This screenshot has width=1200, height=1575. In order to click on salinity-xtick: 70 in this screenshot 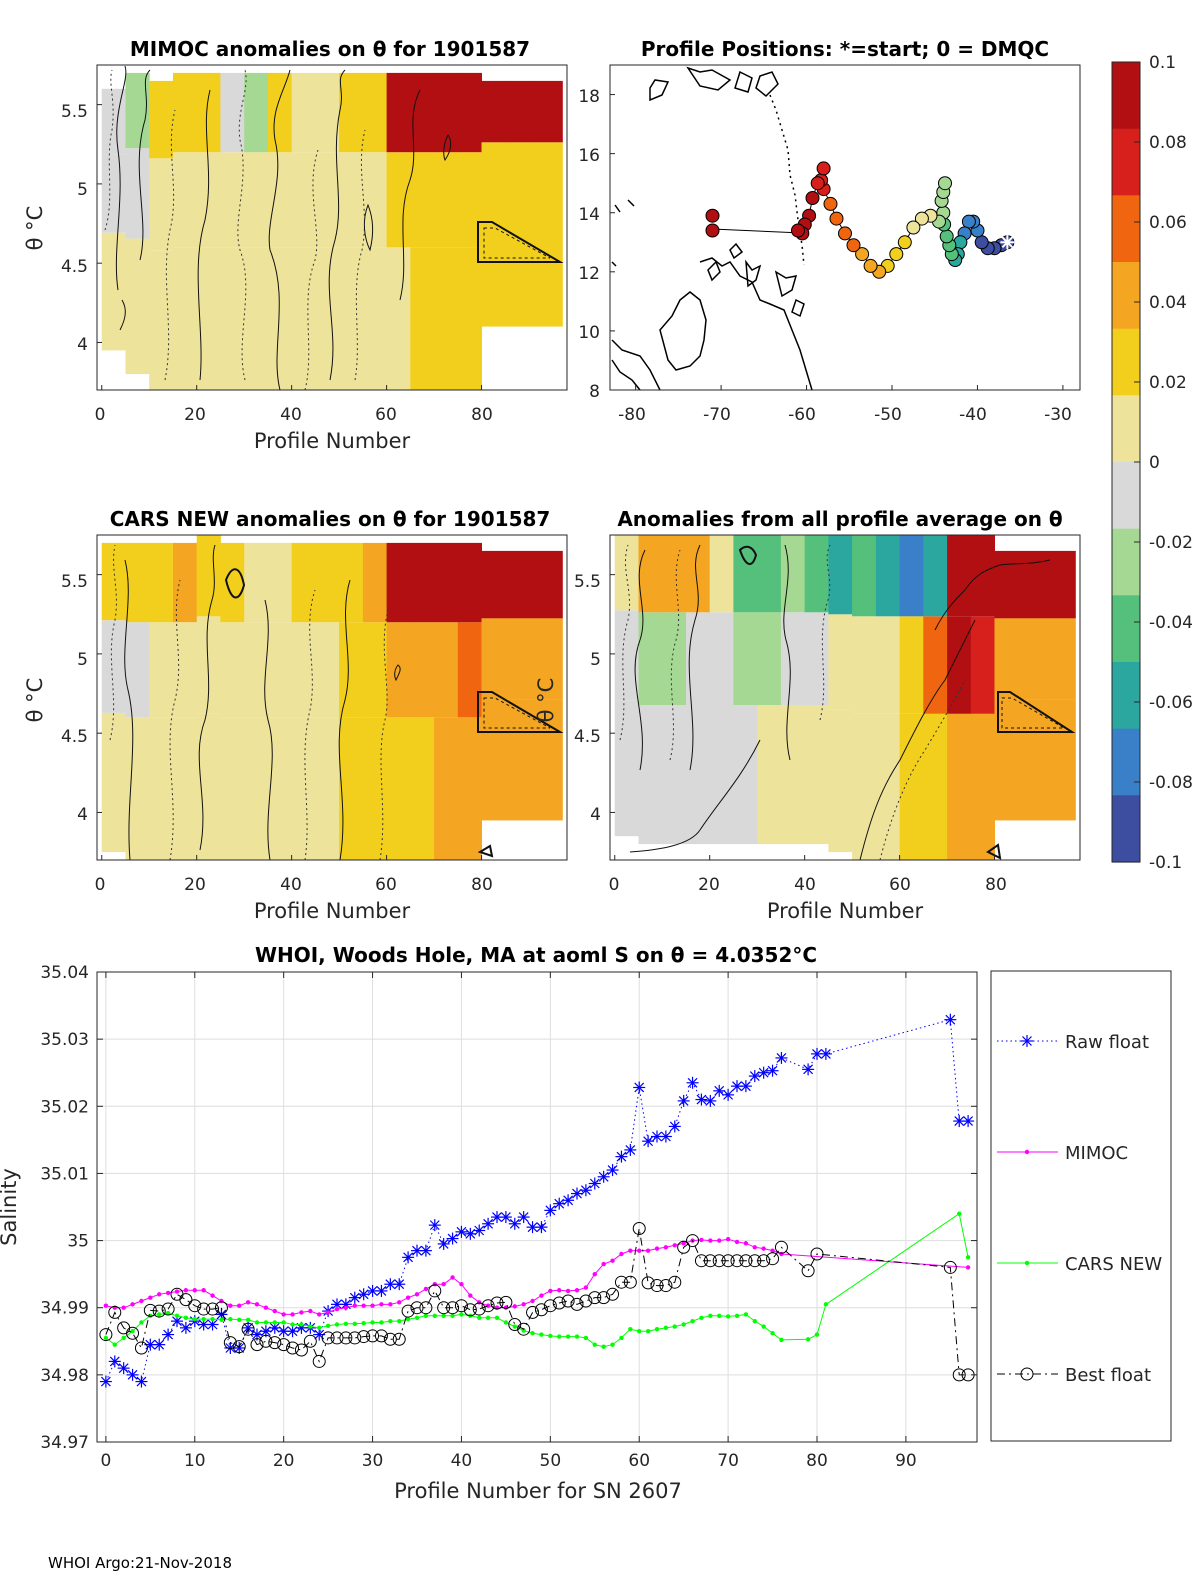, I will do `click(728, 1461)`.